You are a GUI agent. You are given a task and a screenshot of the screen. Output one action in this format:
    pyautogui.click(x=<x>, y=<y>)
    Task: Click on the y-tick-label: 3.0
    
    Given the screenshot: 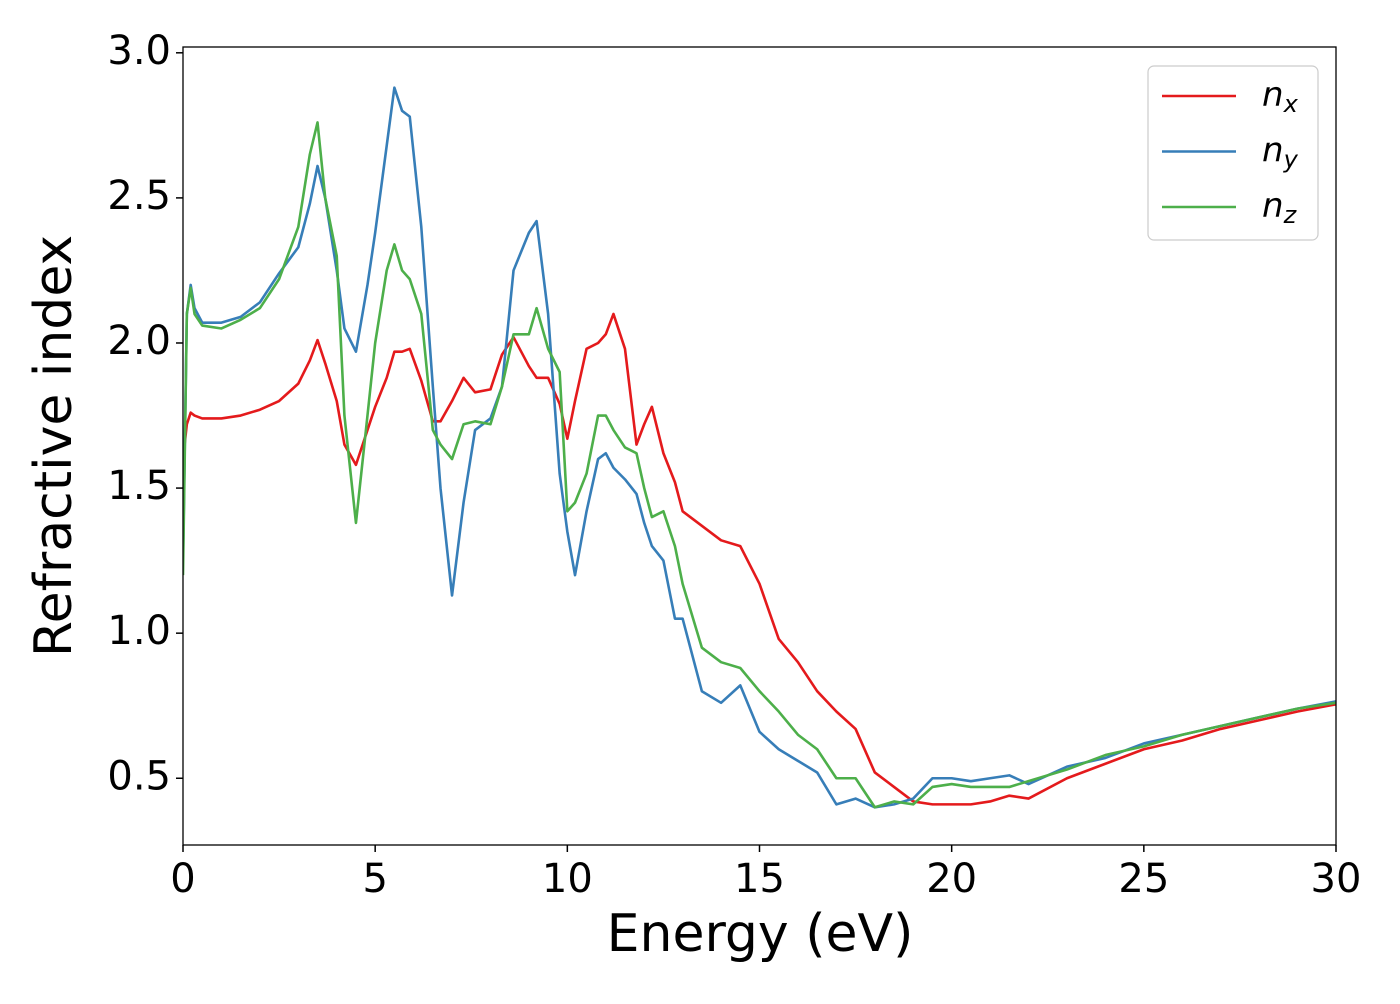 What is the action you would take?
    pyautogui.click(x=139, y=51)
    